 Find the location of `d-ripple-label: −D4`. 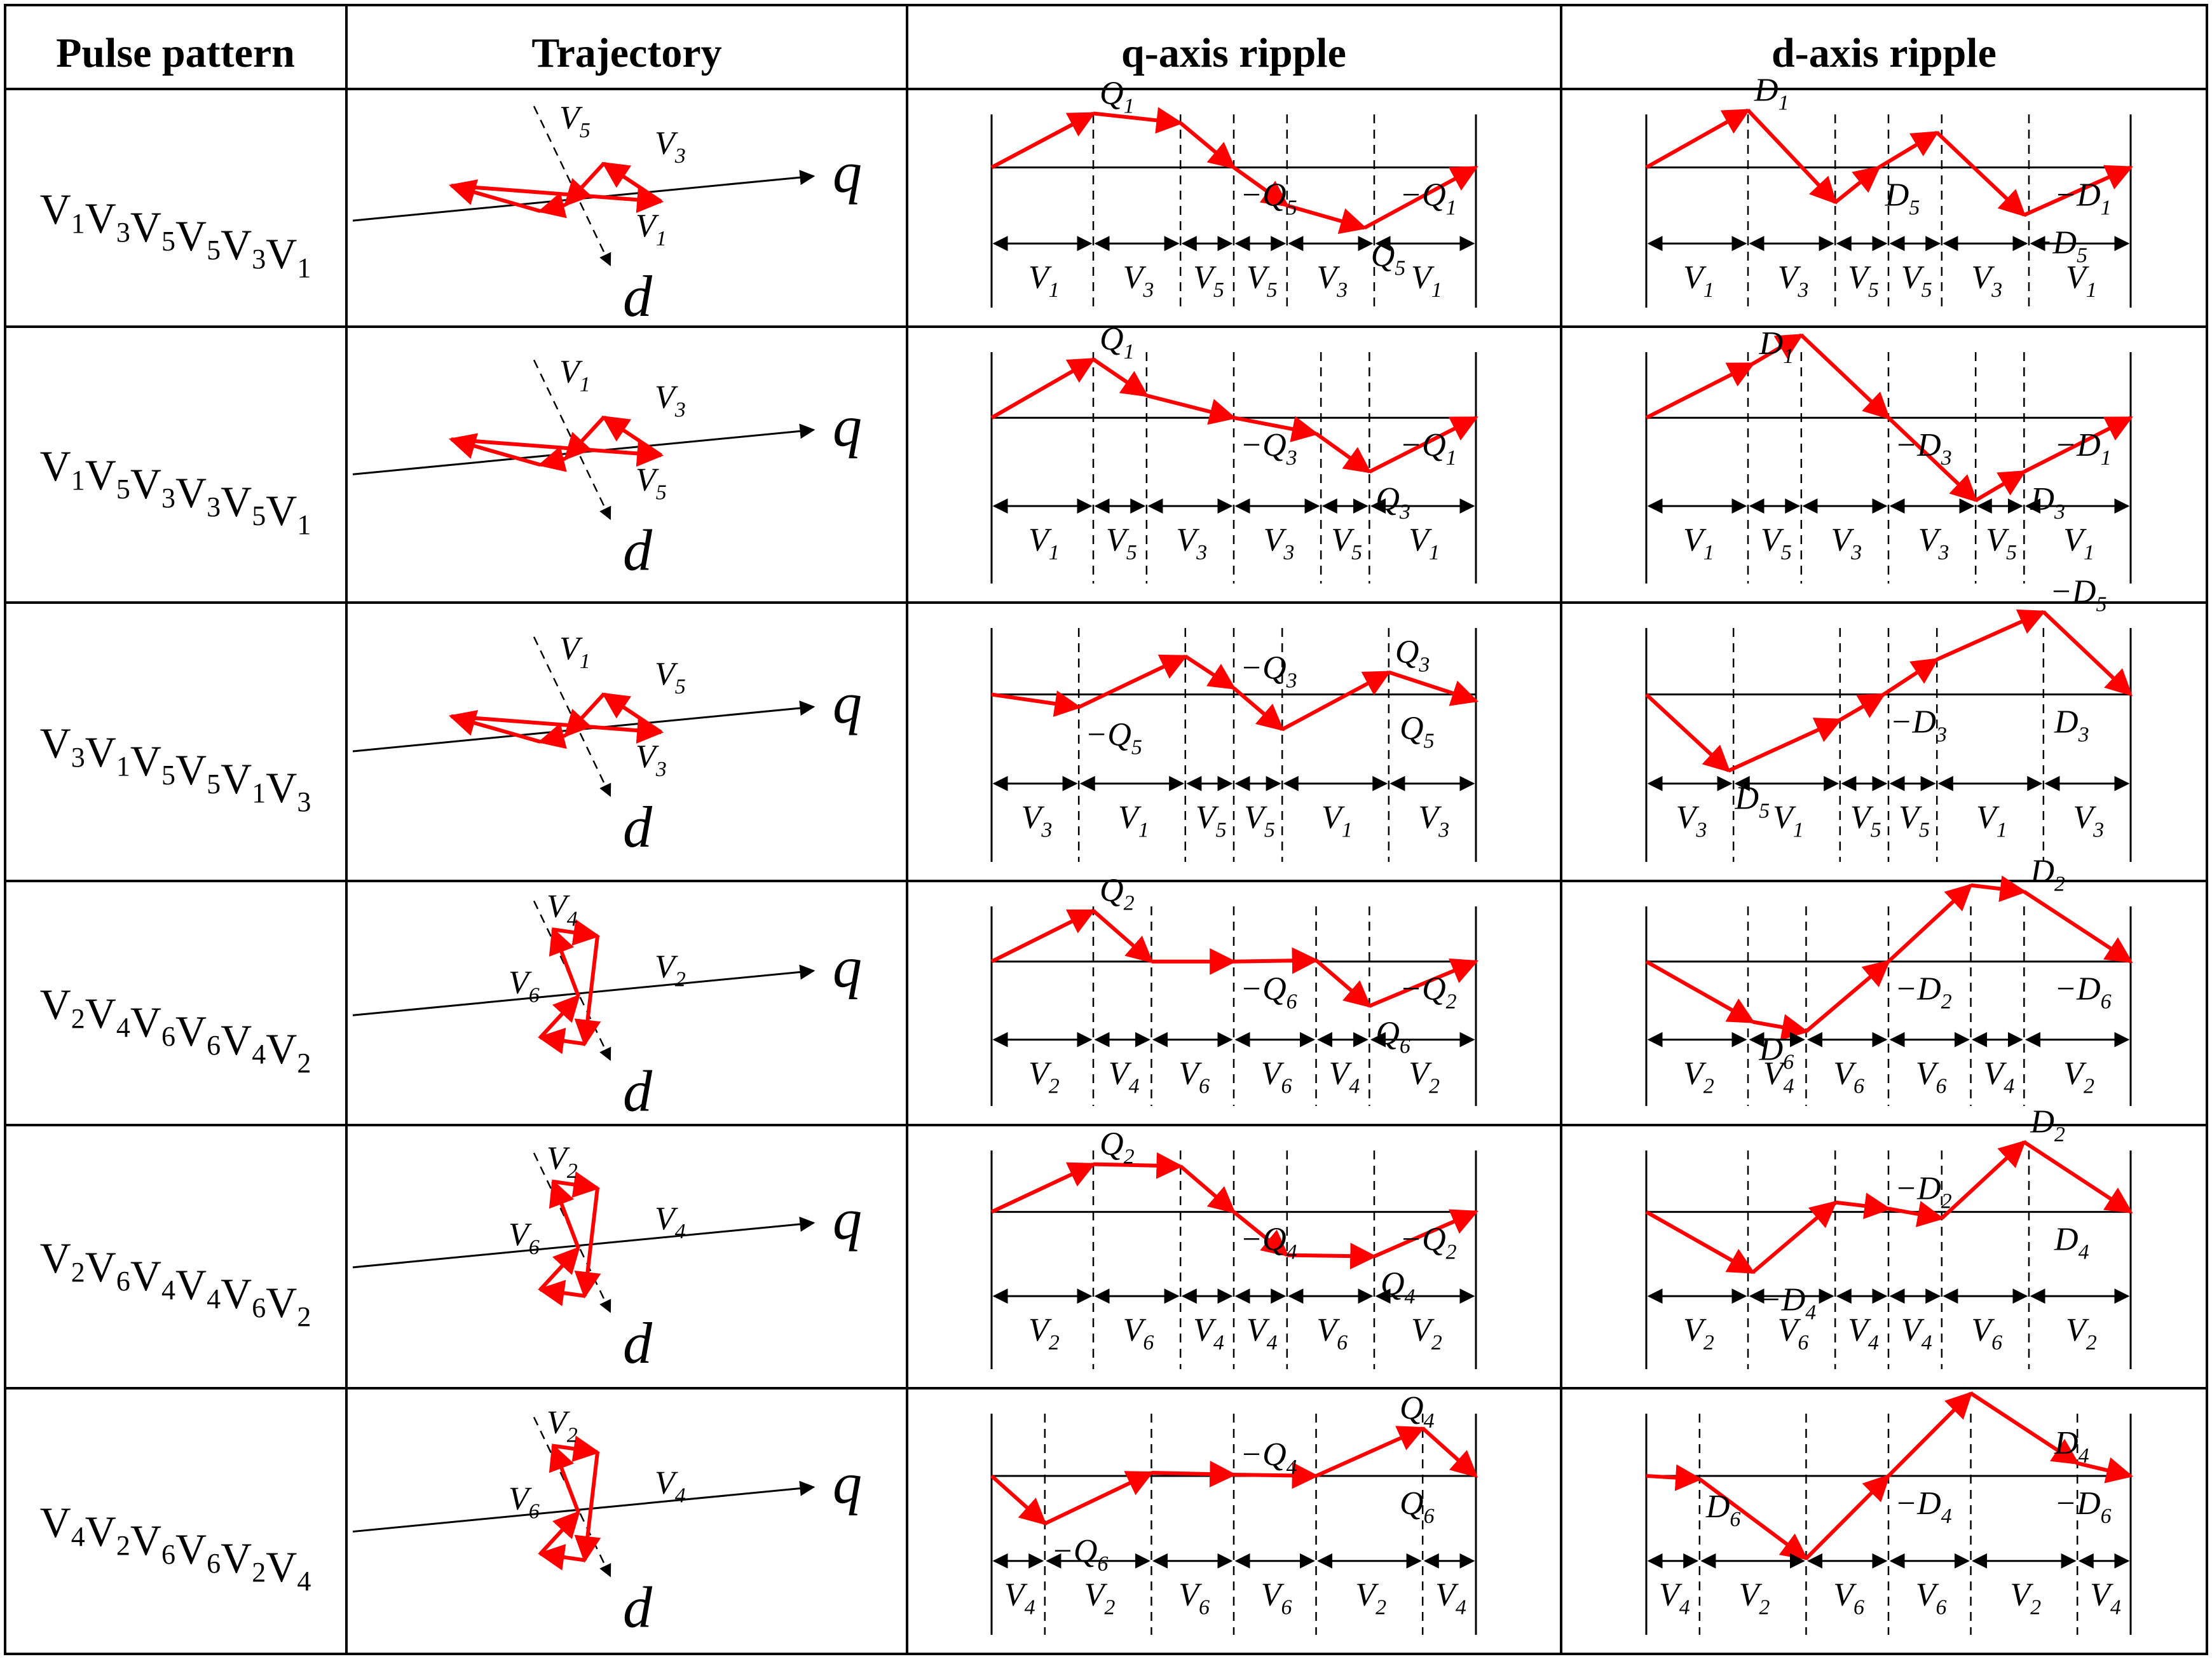

d-ripple-label: −D4 is located at coordinates (1924, 1506).